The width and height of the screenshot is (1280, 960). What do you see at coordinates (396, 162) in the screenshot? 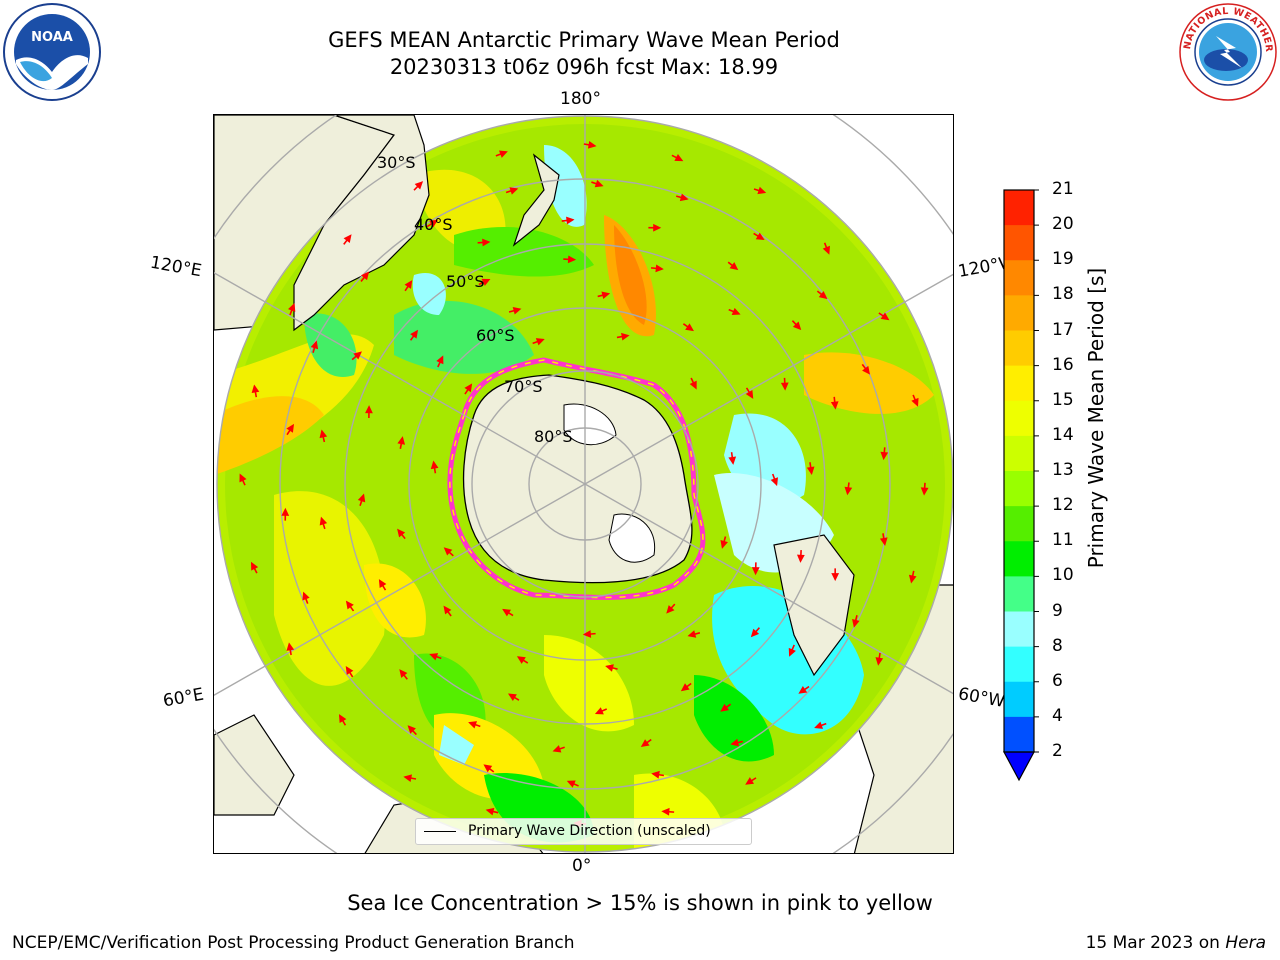
I see `lat-label-30s: 30°S` at bounding box center [396, 162].